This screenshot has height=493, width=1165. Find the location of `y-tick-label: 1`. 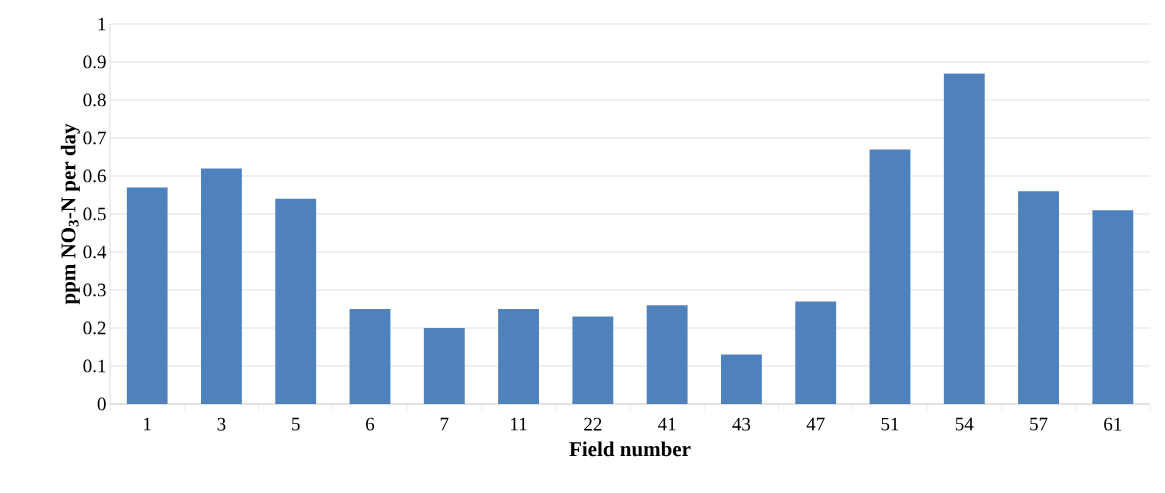

y-tick-label: 1 is located at coordinates (102, 24).